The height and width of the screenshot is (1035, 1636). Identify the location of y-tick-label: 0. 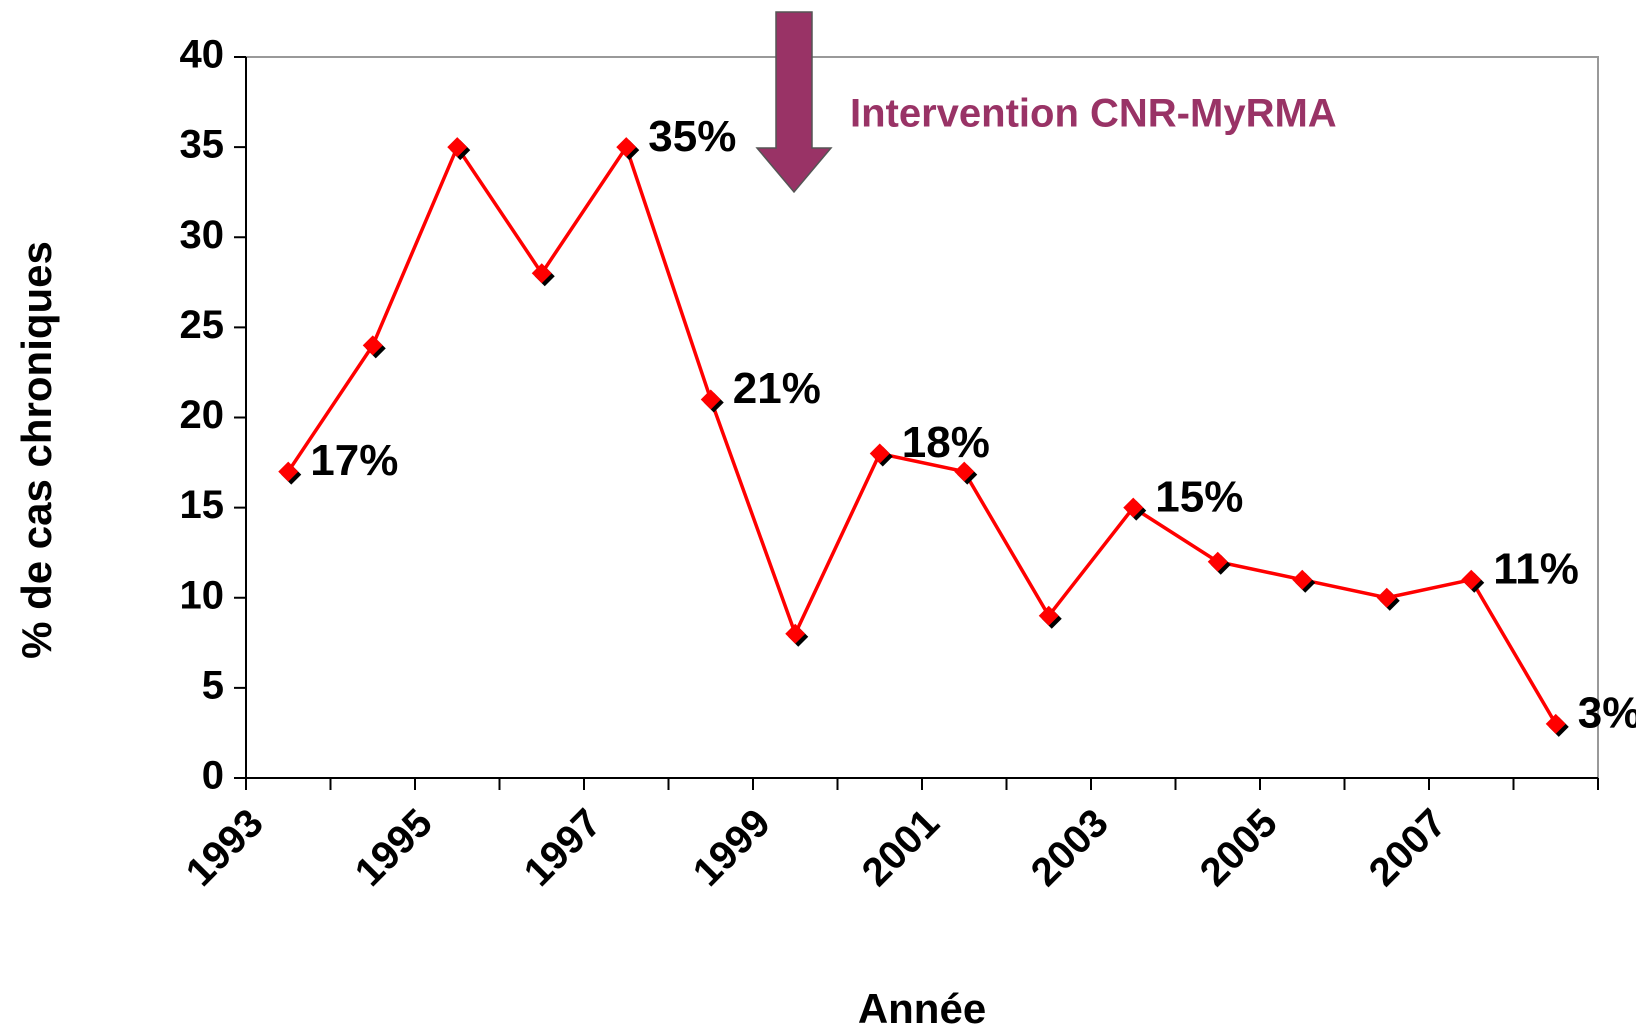
(213, 776).